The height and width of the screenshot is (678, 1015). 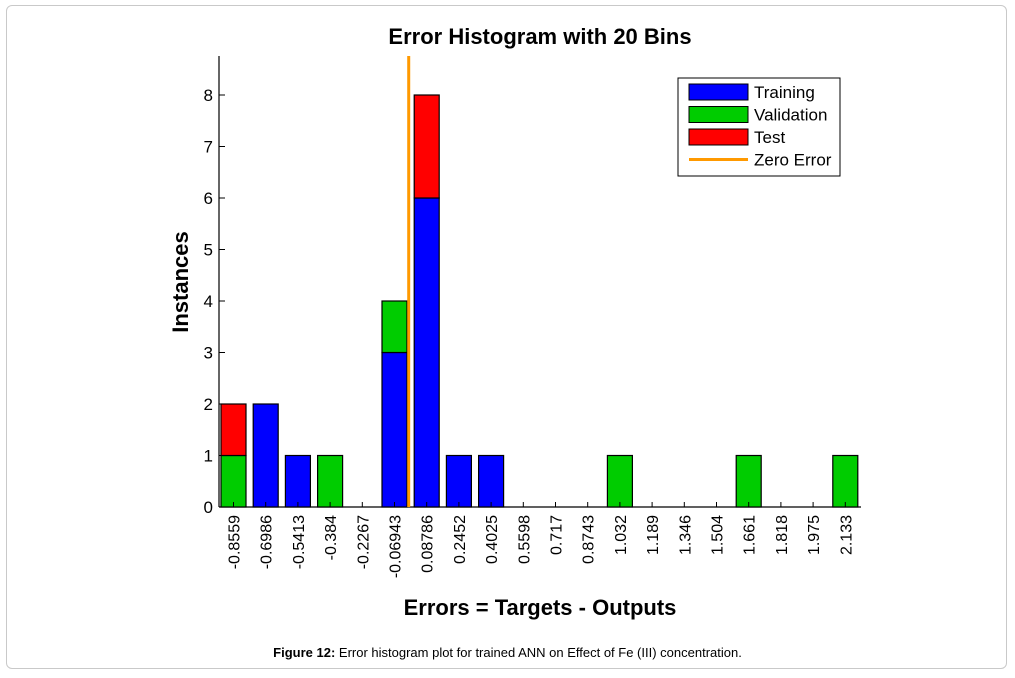 What do you see at coordinates (790, 115) in the screenshot?
I see `legend-label: Validation` at bounding box center [790, 115].